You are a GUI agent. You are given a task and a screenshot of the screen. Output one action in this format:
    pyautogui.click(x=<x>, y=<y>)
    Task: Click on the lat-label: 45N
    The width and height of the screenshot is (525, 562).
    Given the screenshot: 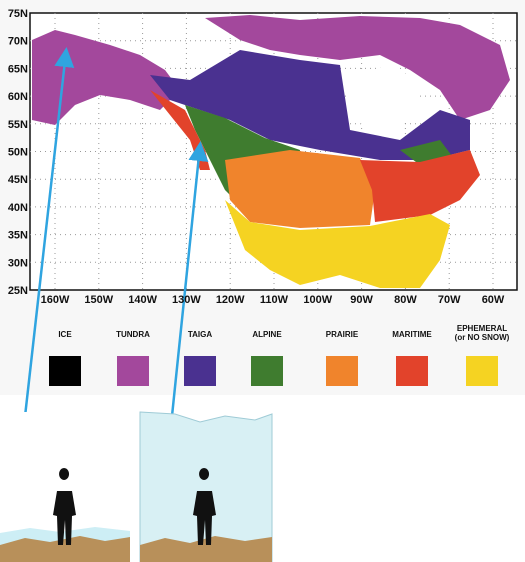 What is the action you would take?
    pyautogui.click(x=18, y=180)
    